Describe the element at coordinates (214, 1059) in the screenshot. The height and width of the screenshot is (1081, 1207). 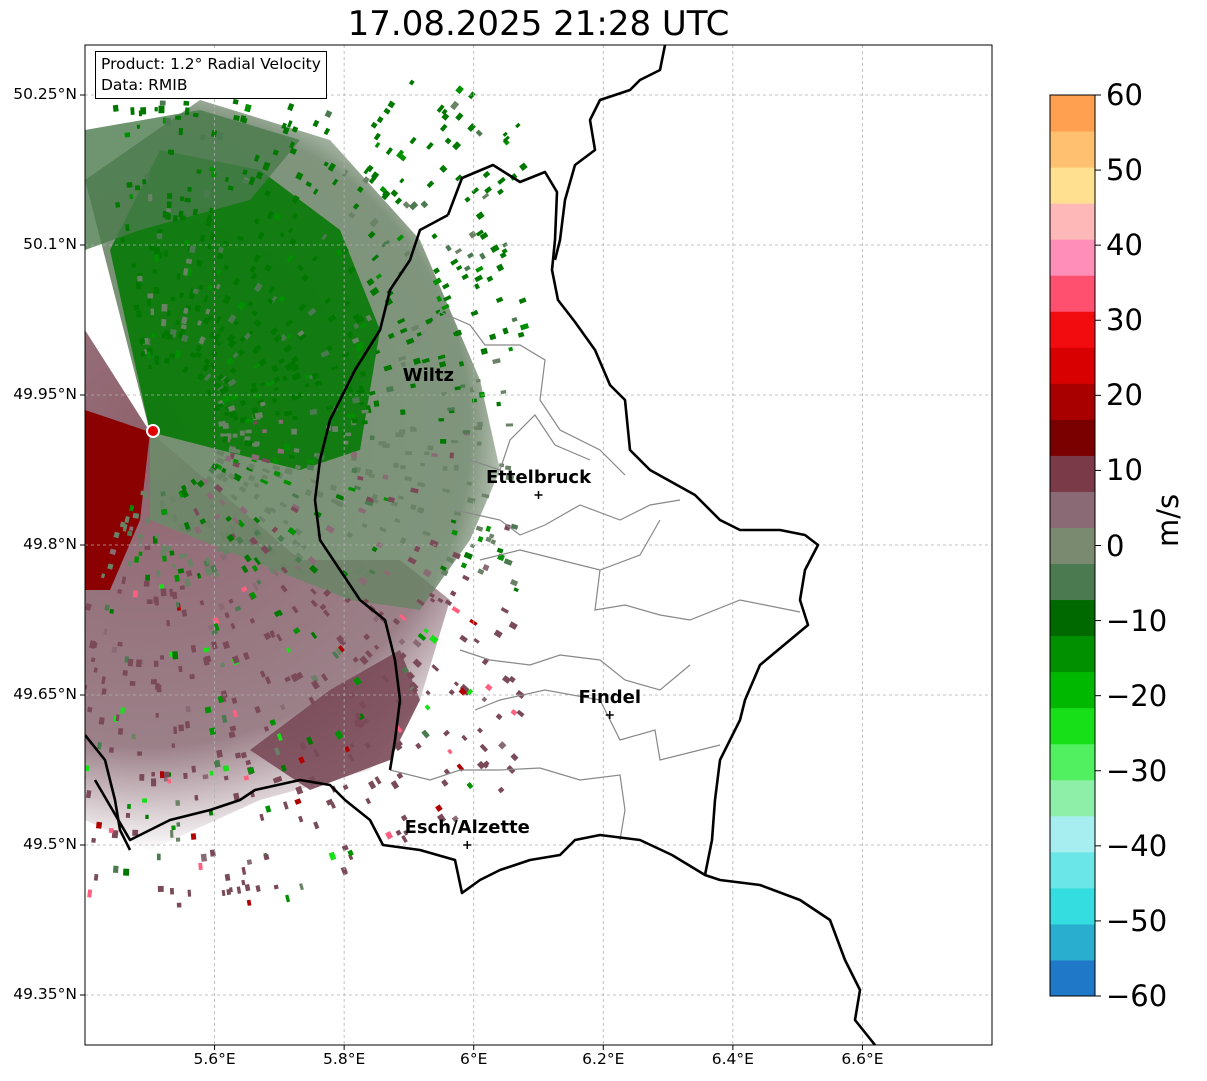
I see `lon-tick-label: 5.6°E` at that location.